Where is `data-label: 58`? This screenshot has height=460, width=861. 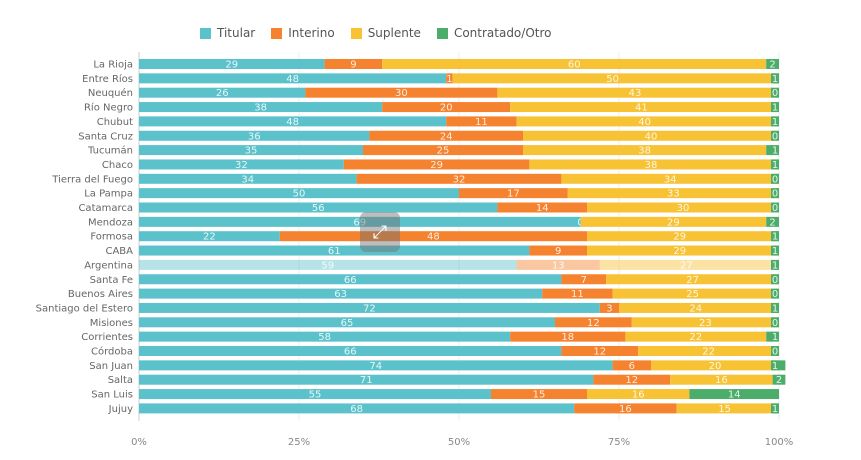 data-label: 58 is located at coordinates (324, 337).